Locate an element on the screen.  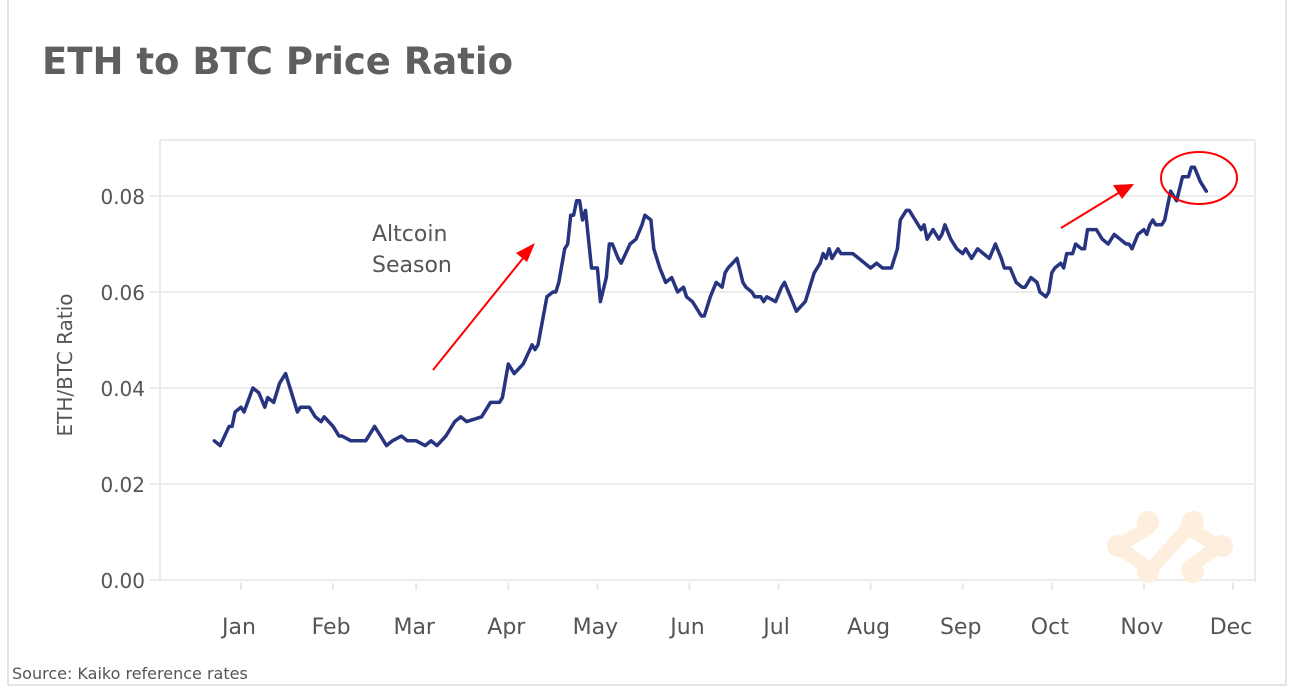
x-tick-label: Jun is located at coordinates (686, 627).